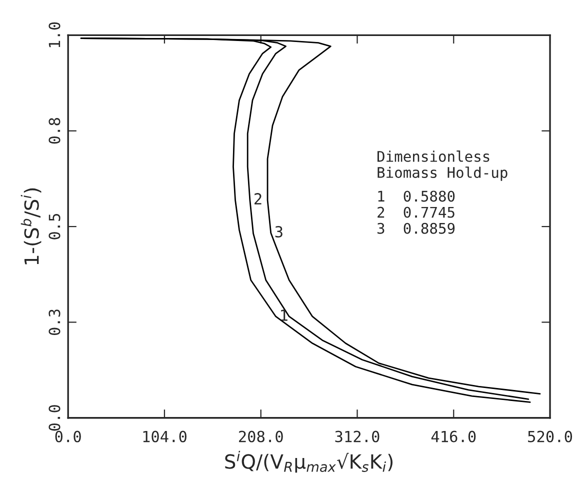 Image resolution: width=587 pixels, height=482 pixels. What do you see at coordinates (54, 131) in the screenshot?
I see `y-tick-label: 0.8` at bounding box center [54, 131].